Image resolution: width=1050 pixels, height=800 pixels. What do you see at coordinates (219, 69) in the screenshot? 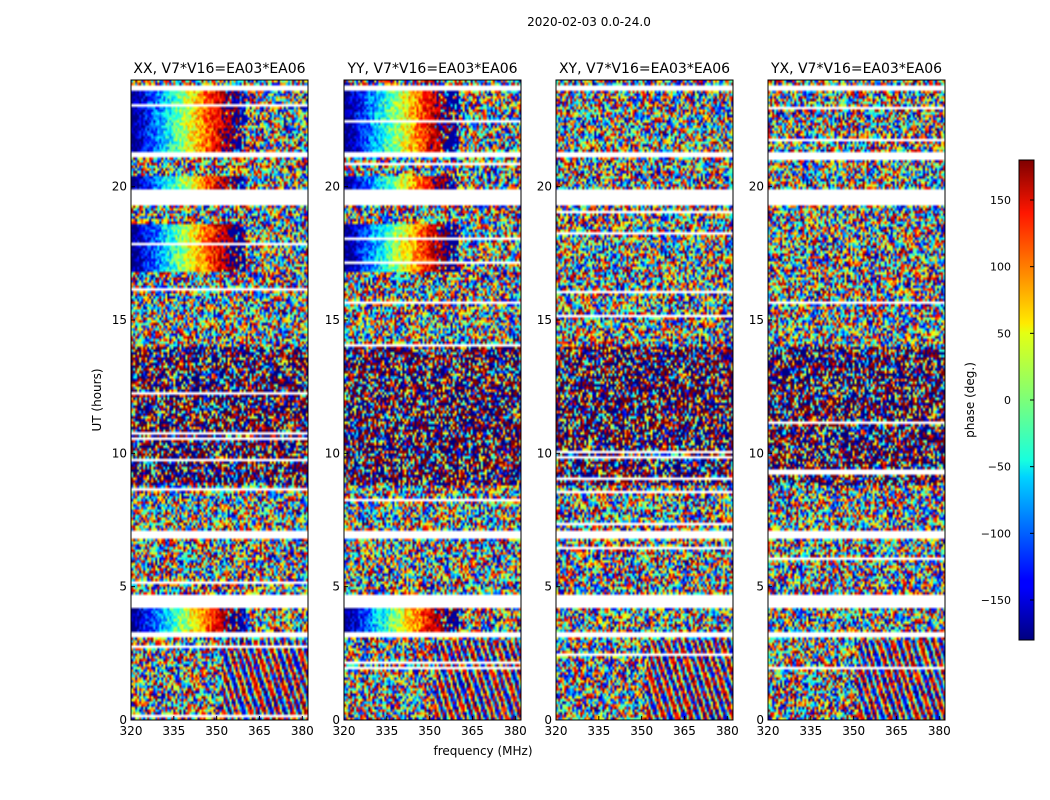
I see `panel-title: XX, V7*V16=EA03*EA06` at bounding box center [219, 69].